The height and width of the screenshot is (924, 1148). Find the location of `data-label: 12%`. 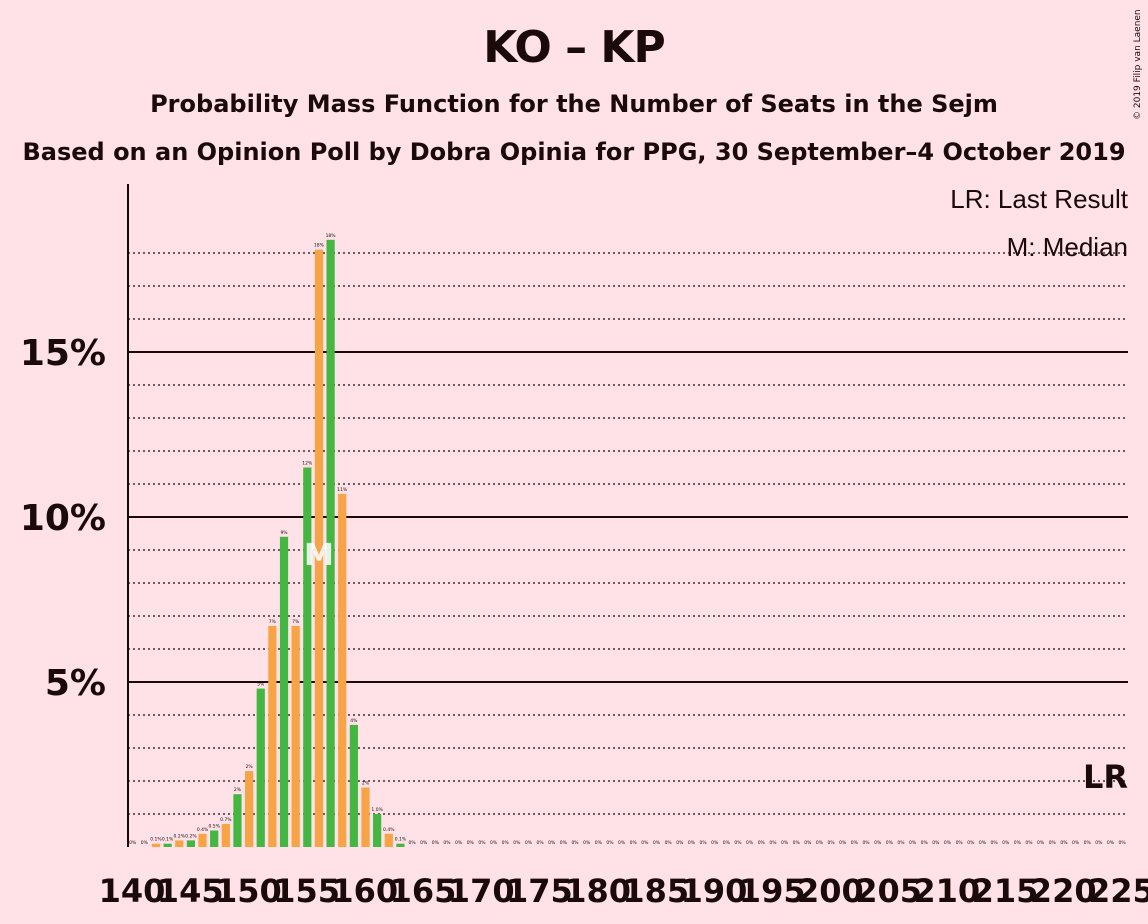

data-label: 12% is located at coordinates (307, 464).